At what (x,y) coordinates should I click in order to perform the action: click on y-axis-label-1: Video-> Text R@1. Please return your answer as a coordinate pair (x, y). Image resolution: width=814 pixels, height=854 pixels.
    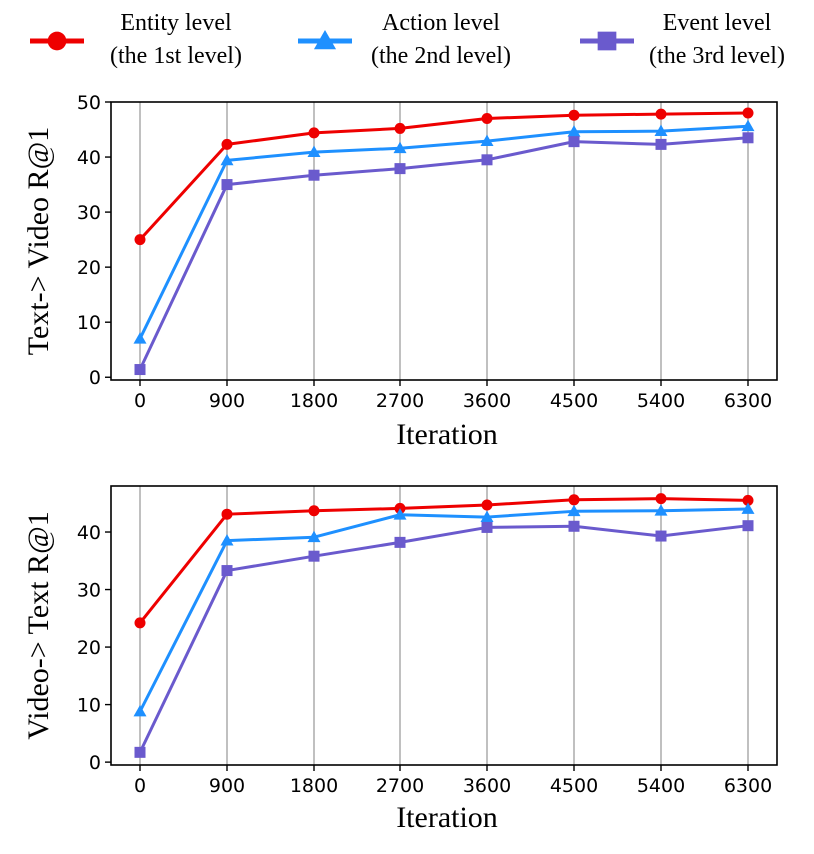
    Looking at the image, I should click on (38, 625).